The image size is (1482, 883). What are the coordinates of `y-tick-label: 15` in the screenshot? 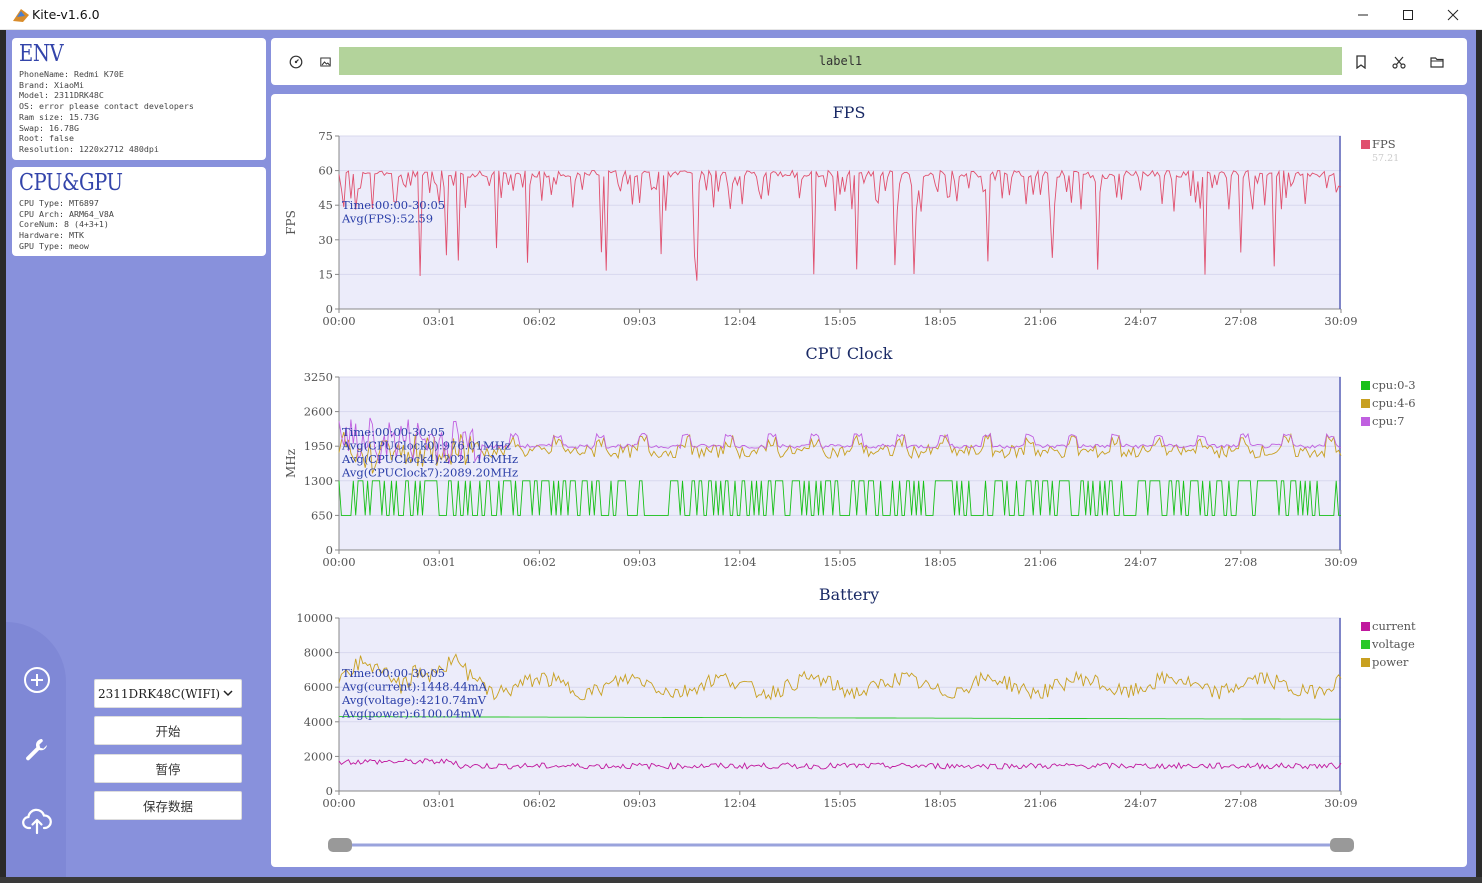 It's located at (325, 274).